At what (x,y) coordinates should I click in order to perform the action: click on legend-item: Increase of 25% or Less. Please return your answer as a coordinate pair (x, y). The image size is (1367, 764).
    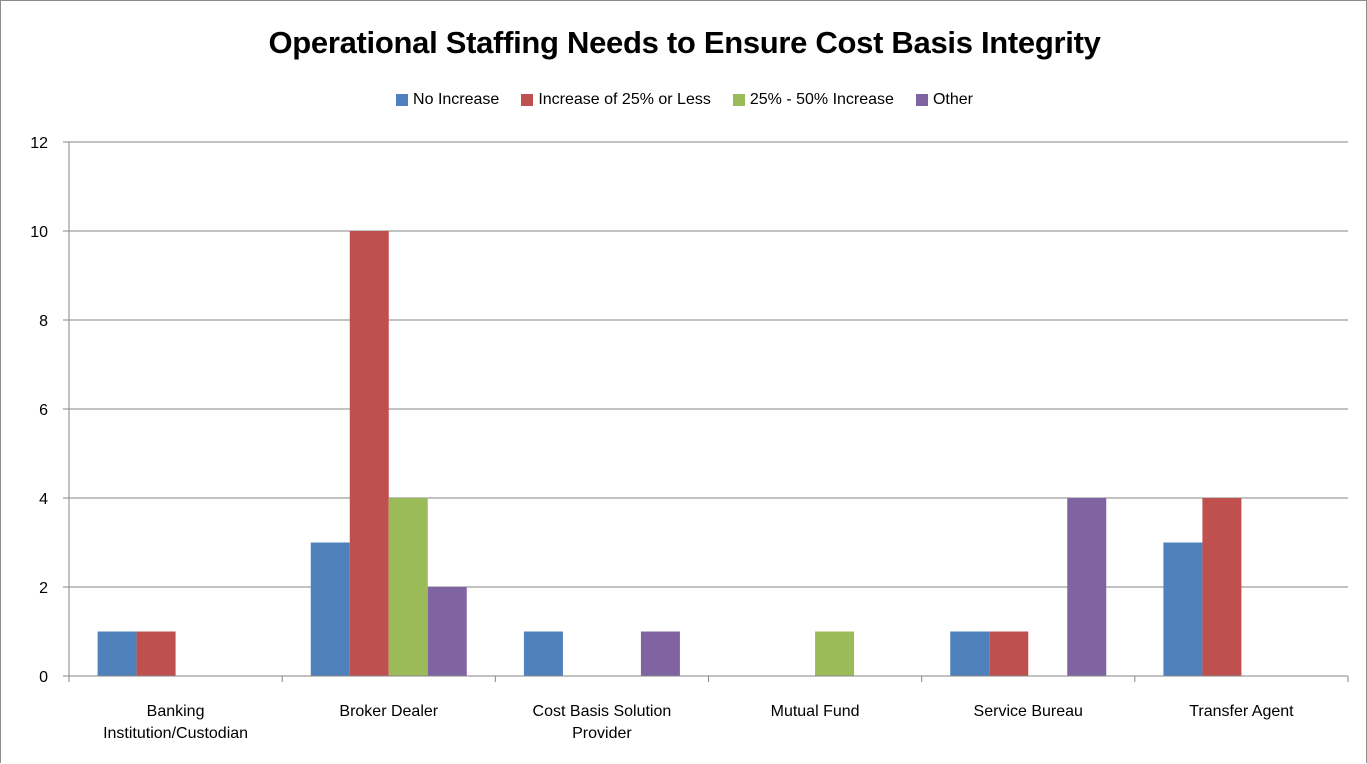
    Looking at the image, I should click on (616, 100).